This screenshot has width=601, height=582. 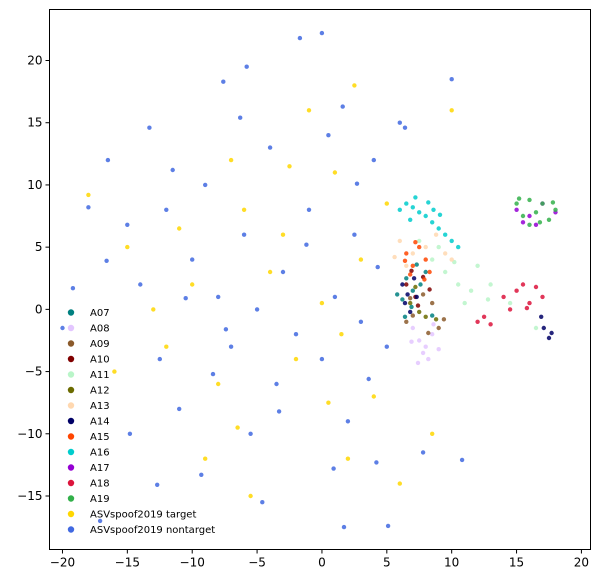 What do you see at coordinates (100, 499) in the screenshot?
I see `legend-label-a19: A19` at bounding box center [100, 499].